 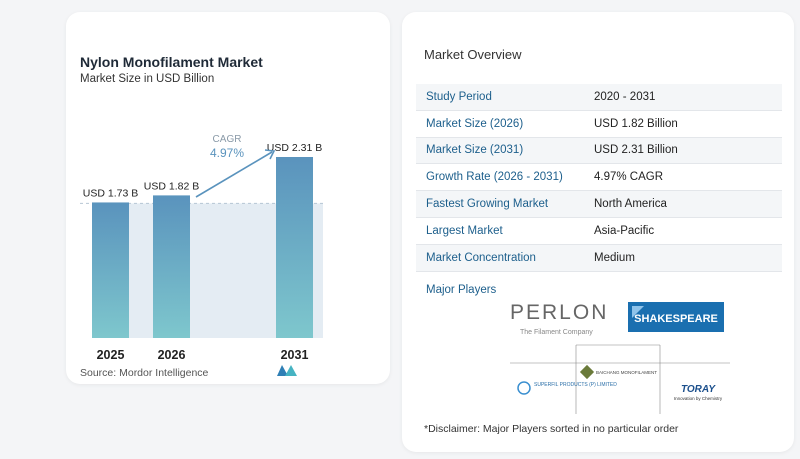 I want to click on overview-row-label: Market Size (2026), so click(x=475, y=123).